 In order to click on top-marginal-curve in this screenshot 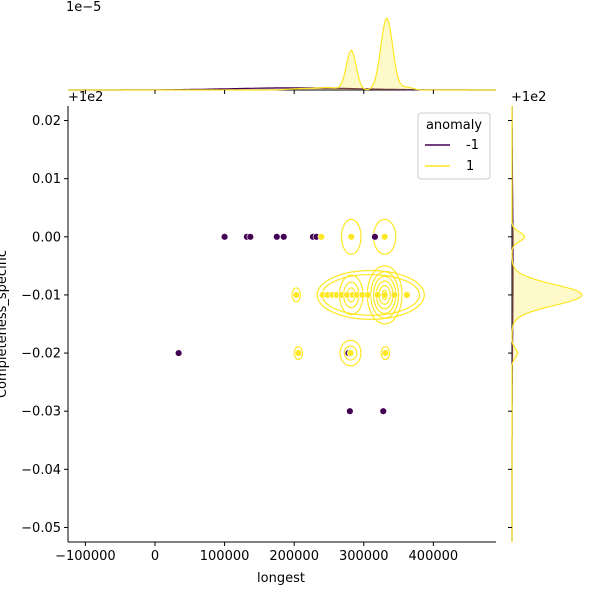, I will do `click(282, 54)`.